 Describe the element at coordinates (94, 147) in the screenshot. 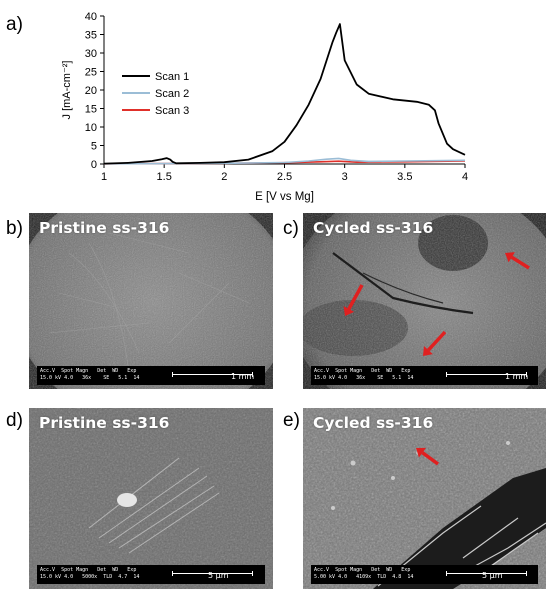

I see `y-tick-label: 5` at that location.